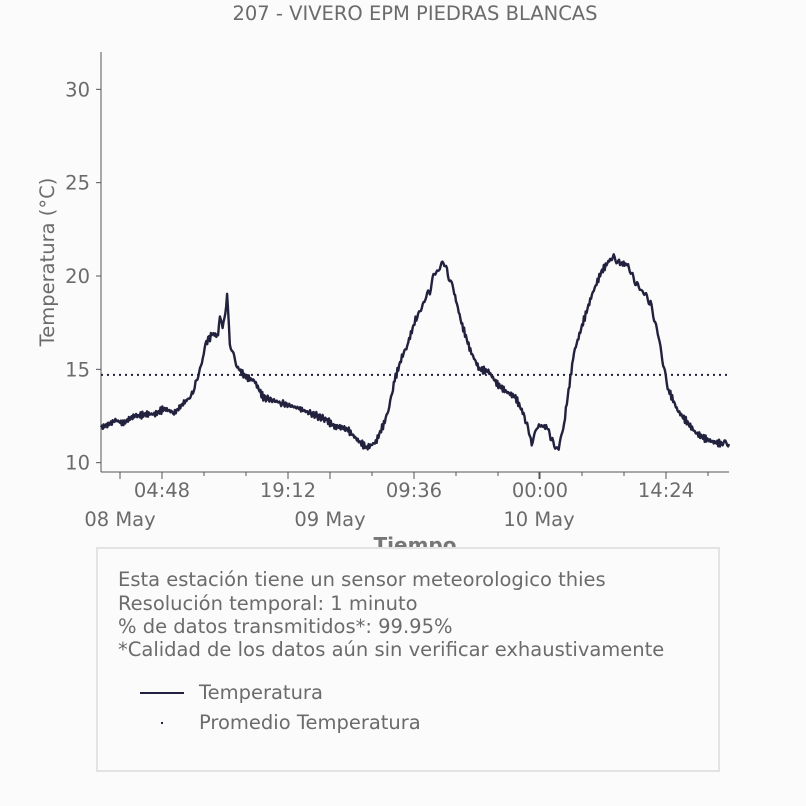 Image resolution: width=806 pixels, height=806 pixels. Describe the element at coordinates (77, 276) in the screenshot. I see `y-tick-label: 20` at that location.